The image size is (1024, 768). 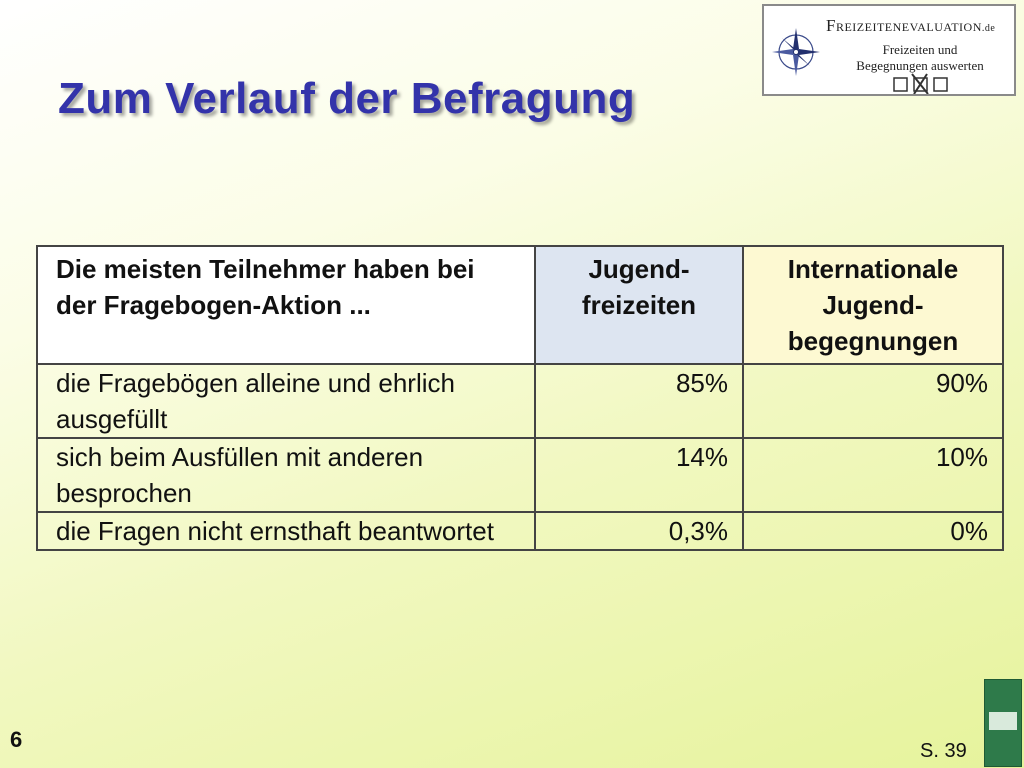 What do you see at coordinates (873, 401) in the screenshot?
I see `value-internationale-jugendbegegnungen: 90%` at bounding box center [873, 401].